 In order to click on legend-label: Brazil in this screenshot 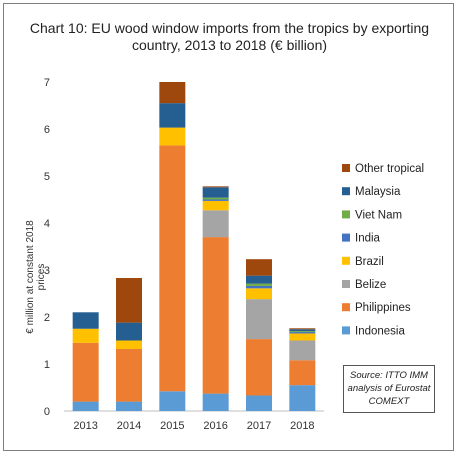, I will do `click(369, 262)`.